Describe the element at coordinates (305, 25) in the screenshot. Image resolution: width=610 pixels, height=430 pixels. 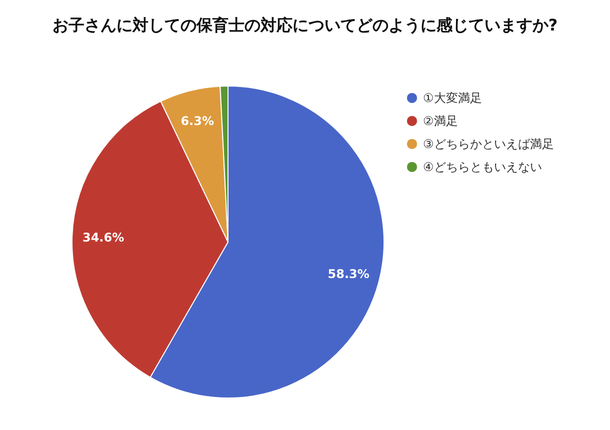
I see `chart-title: お子さんに対しての保育士の対応についてどのように感じていますか?` at that location.